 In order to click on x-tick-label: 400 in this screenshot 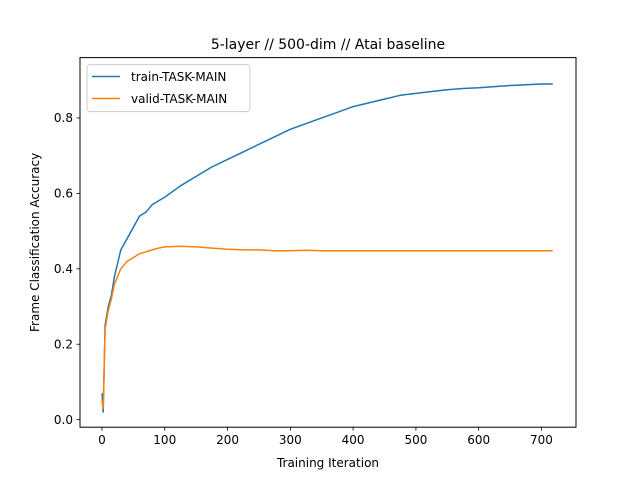, I will do `click(353, 440)`.